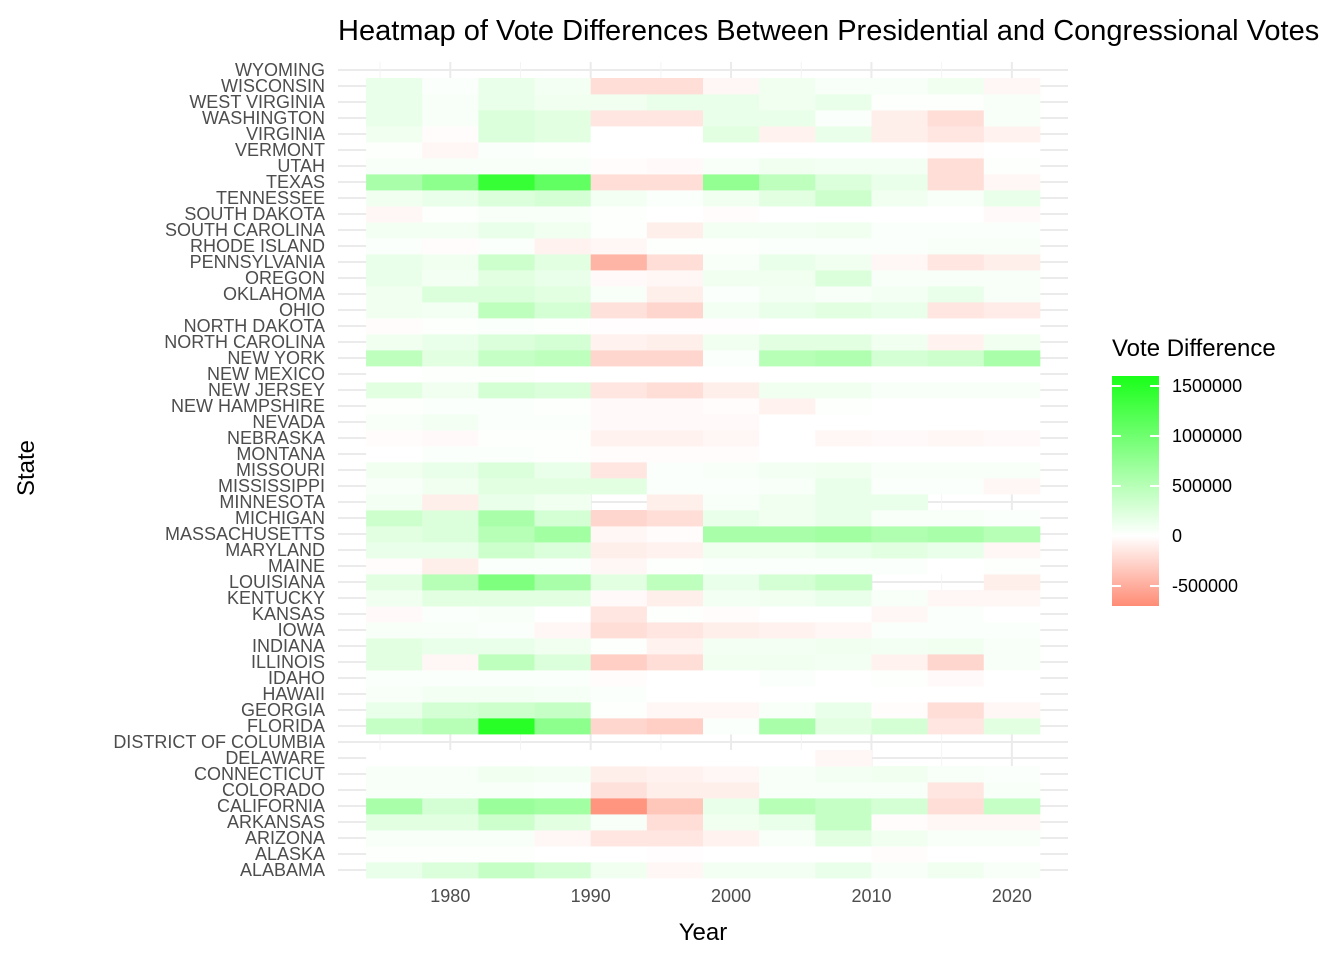 The width and height of the screenshot is (1344, 960). Describe the element at coordinates (270, 198) in the screenshot. I see `y-tick-label: TENNESSEE` at that location.